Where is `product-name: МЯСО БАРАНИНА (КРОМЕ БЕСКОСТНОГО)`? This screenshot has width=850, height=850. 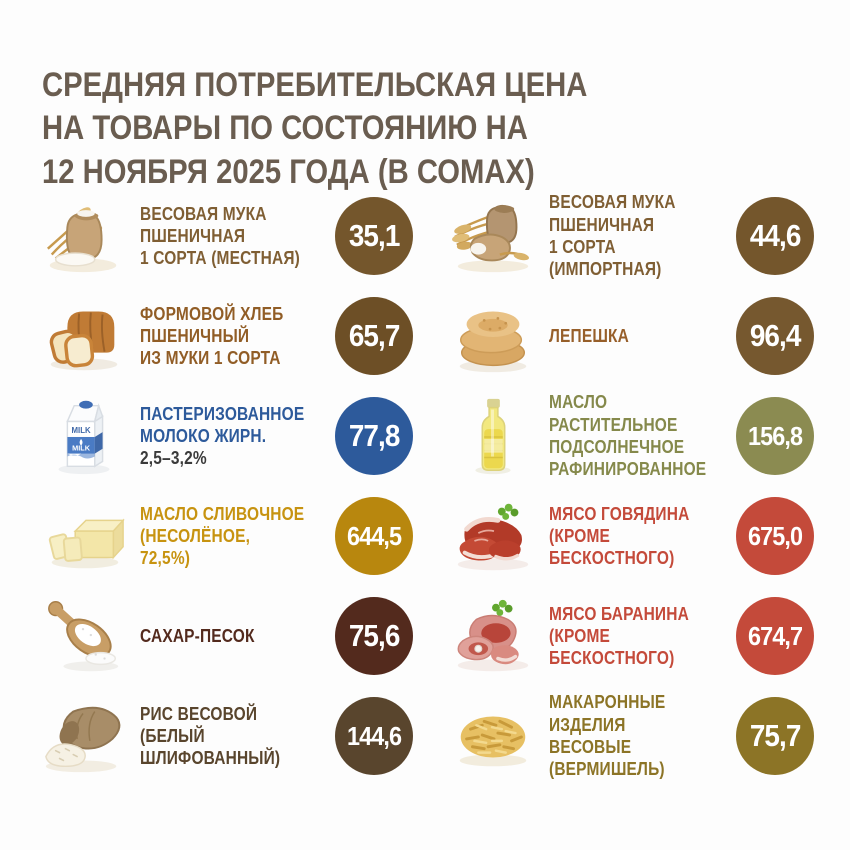
product-name: МЯСО БАРАНИНА (КРОМЕ БЕСКОСТНОГО) is located at coordinates (619, 636).